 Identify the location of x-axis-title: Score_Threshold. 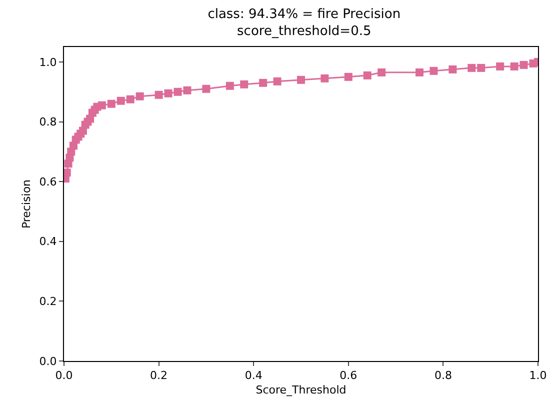
(301, 389).